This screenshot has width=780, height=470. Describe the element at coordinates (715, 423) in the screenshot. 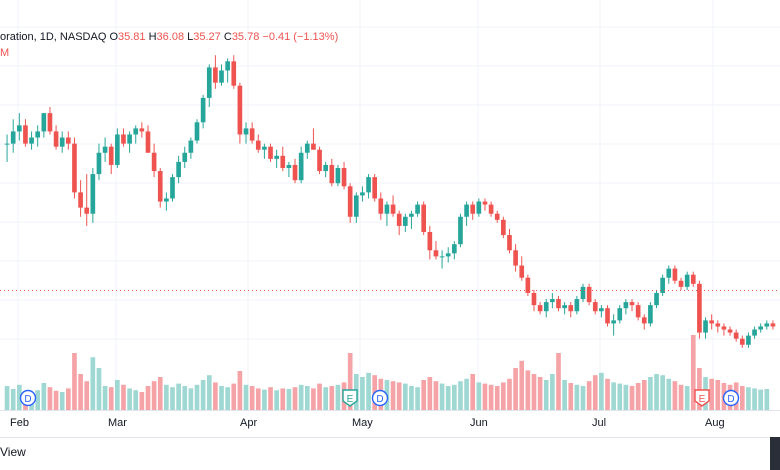

I see `x-tick-label: Aug` at that location.